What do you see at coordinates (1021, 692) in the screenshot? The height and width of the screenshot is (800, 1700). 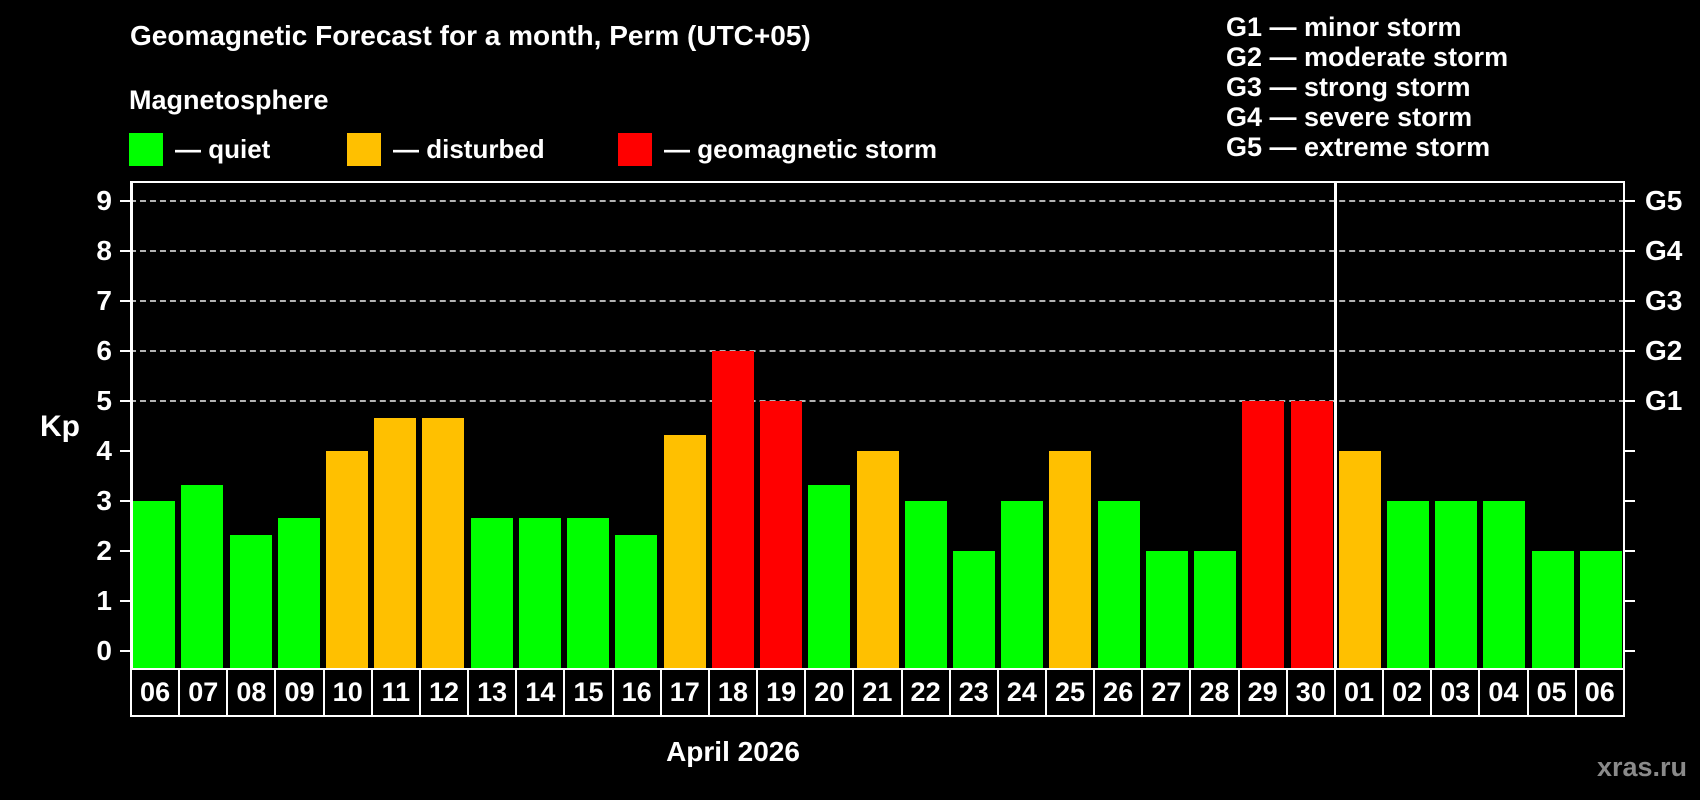 I see `date-cell: 24` at bounding box center [1021, 692].